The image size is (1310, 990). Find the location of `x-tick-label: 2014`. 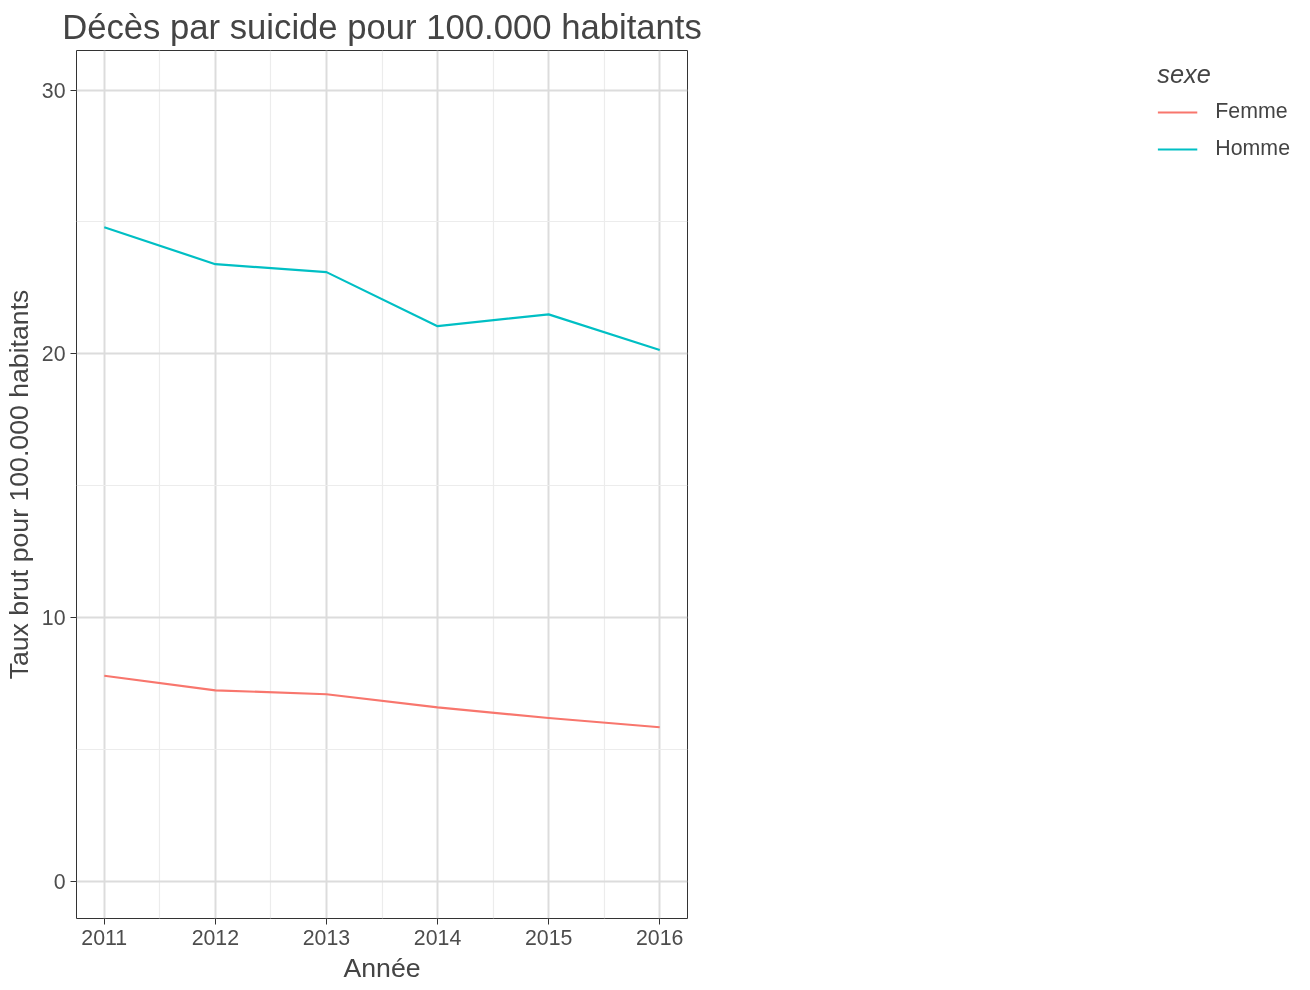

x-tick-label: 2014 is located at coordinates (437, 937).